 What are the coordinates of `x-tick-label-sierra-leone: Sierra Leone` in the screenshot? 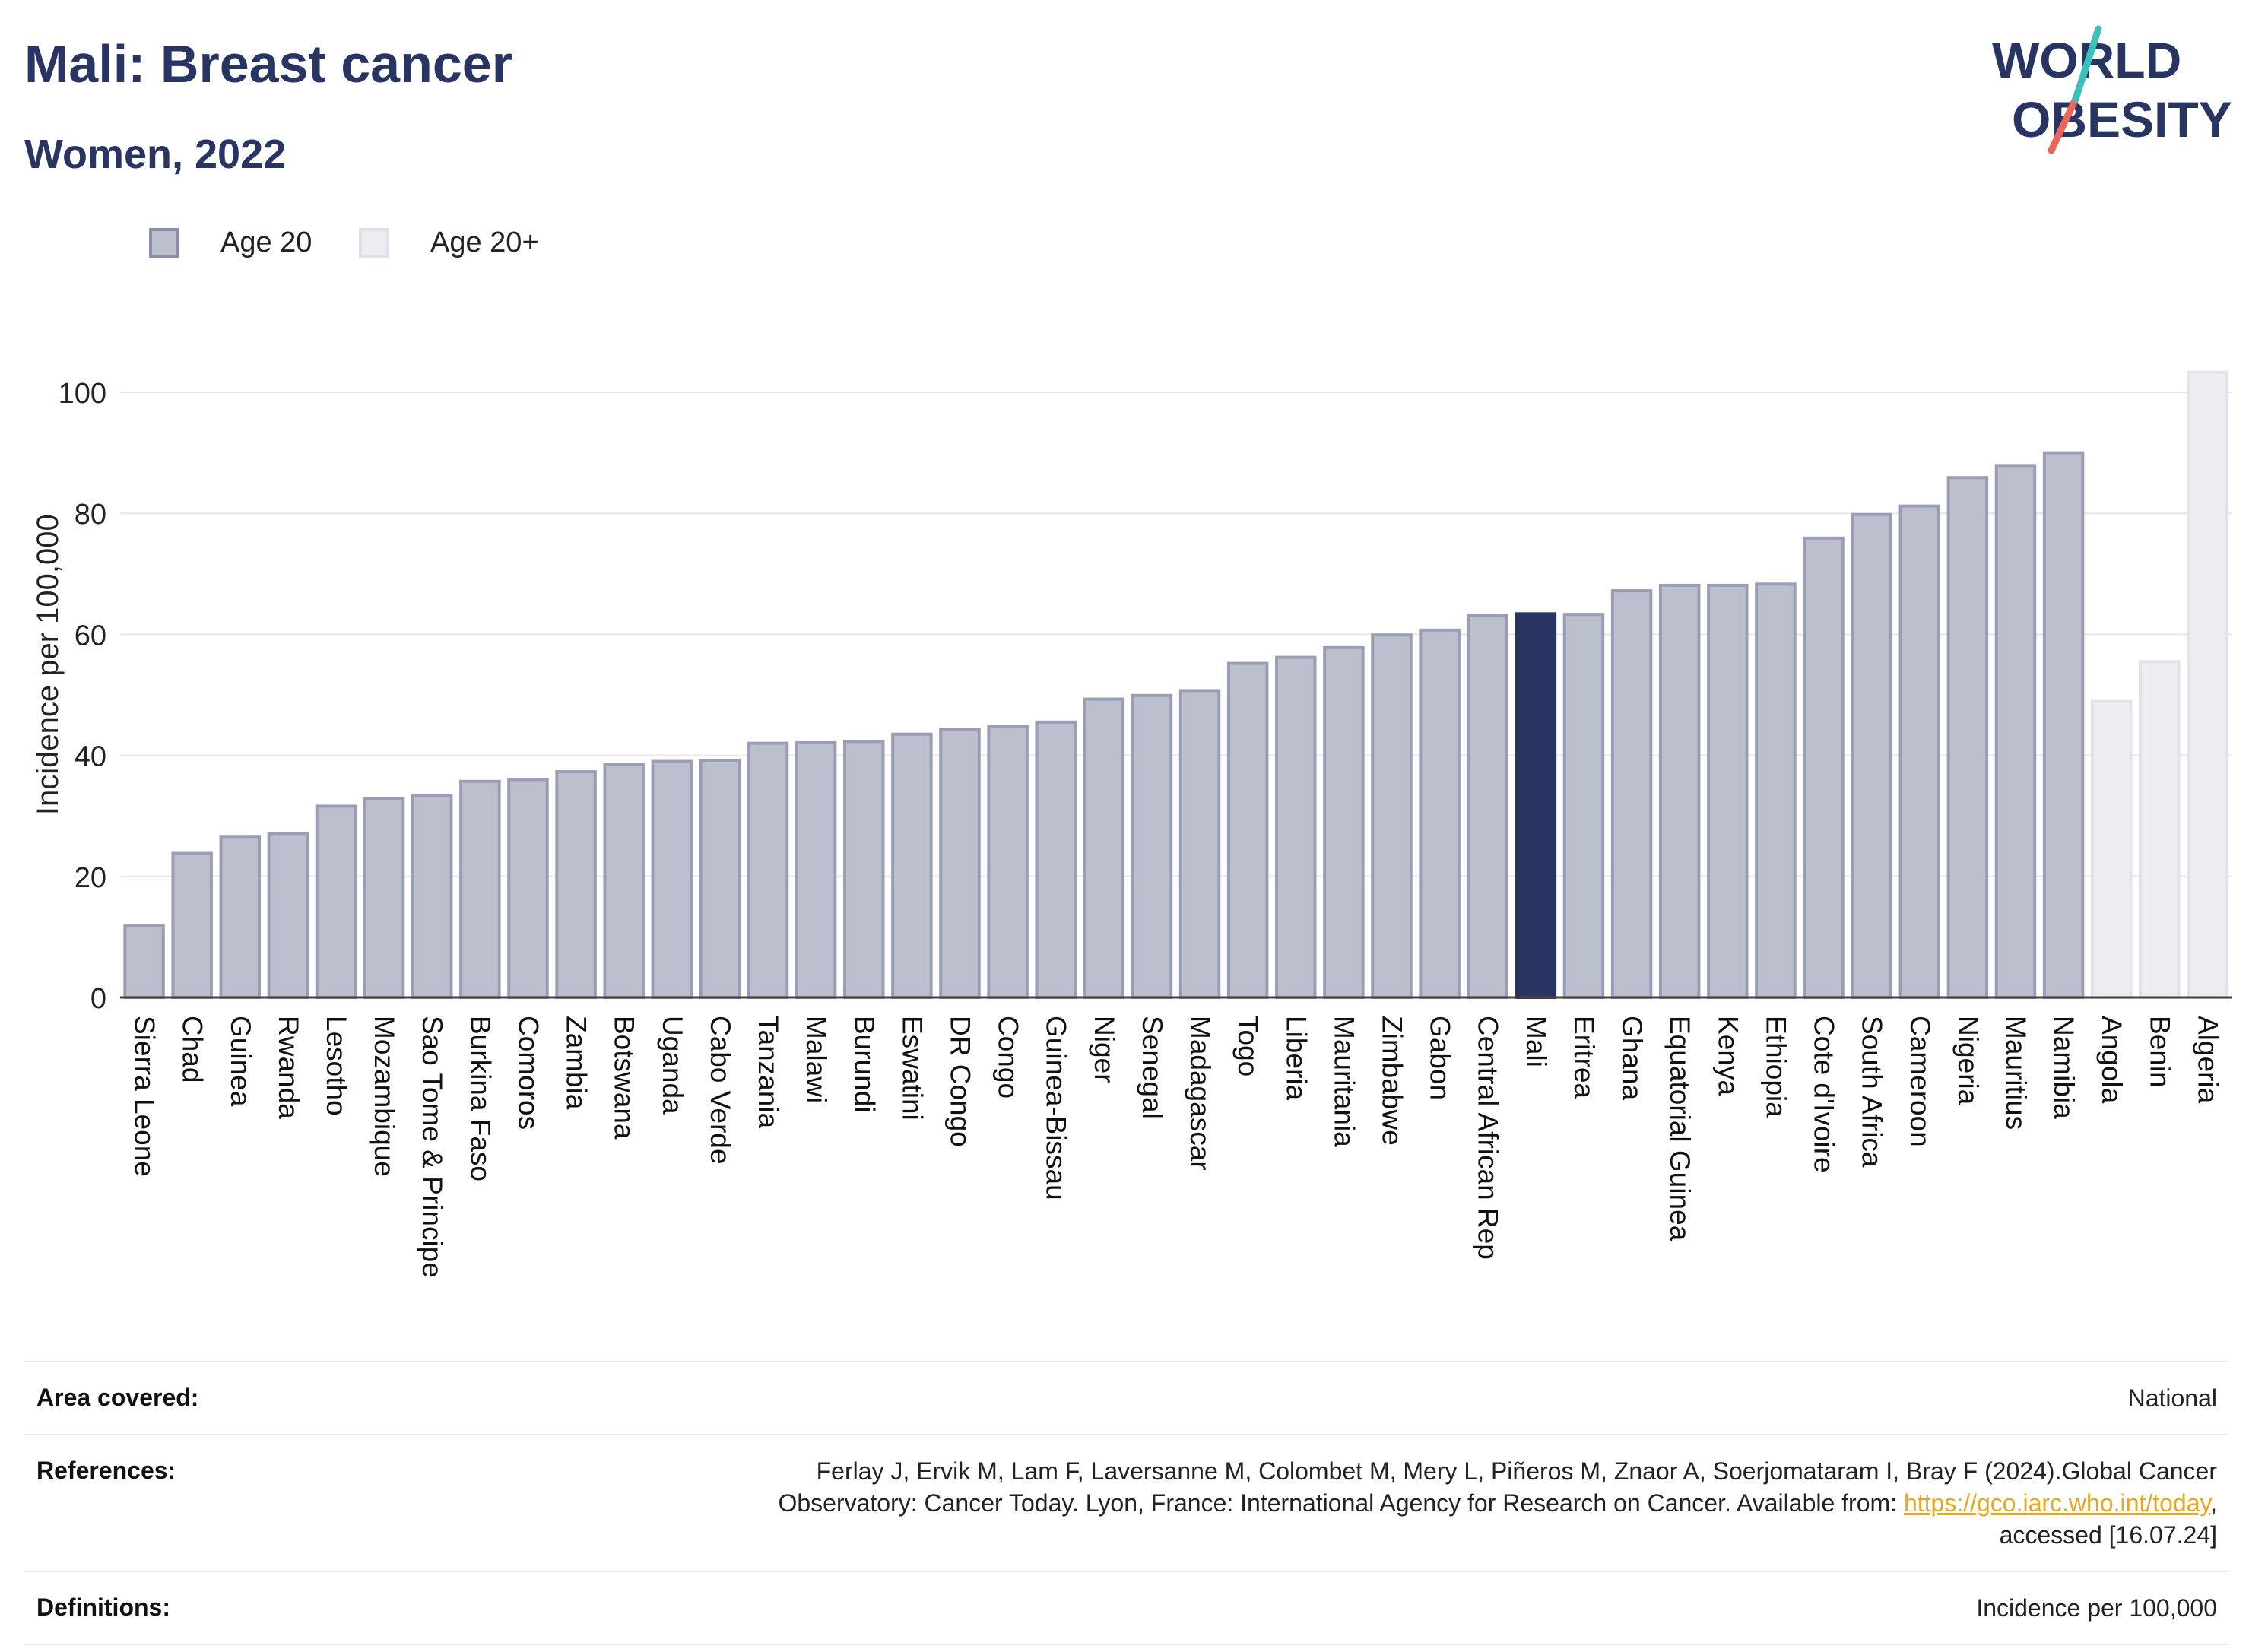 It's located at (144, 1096).